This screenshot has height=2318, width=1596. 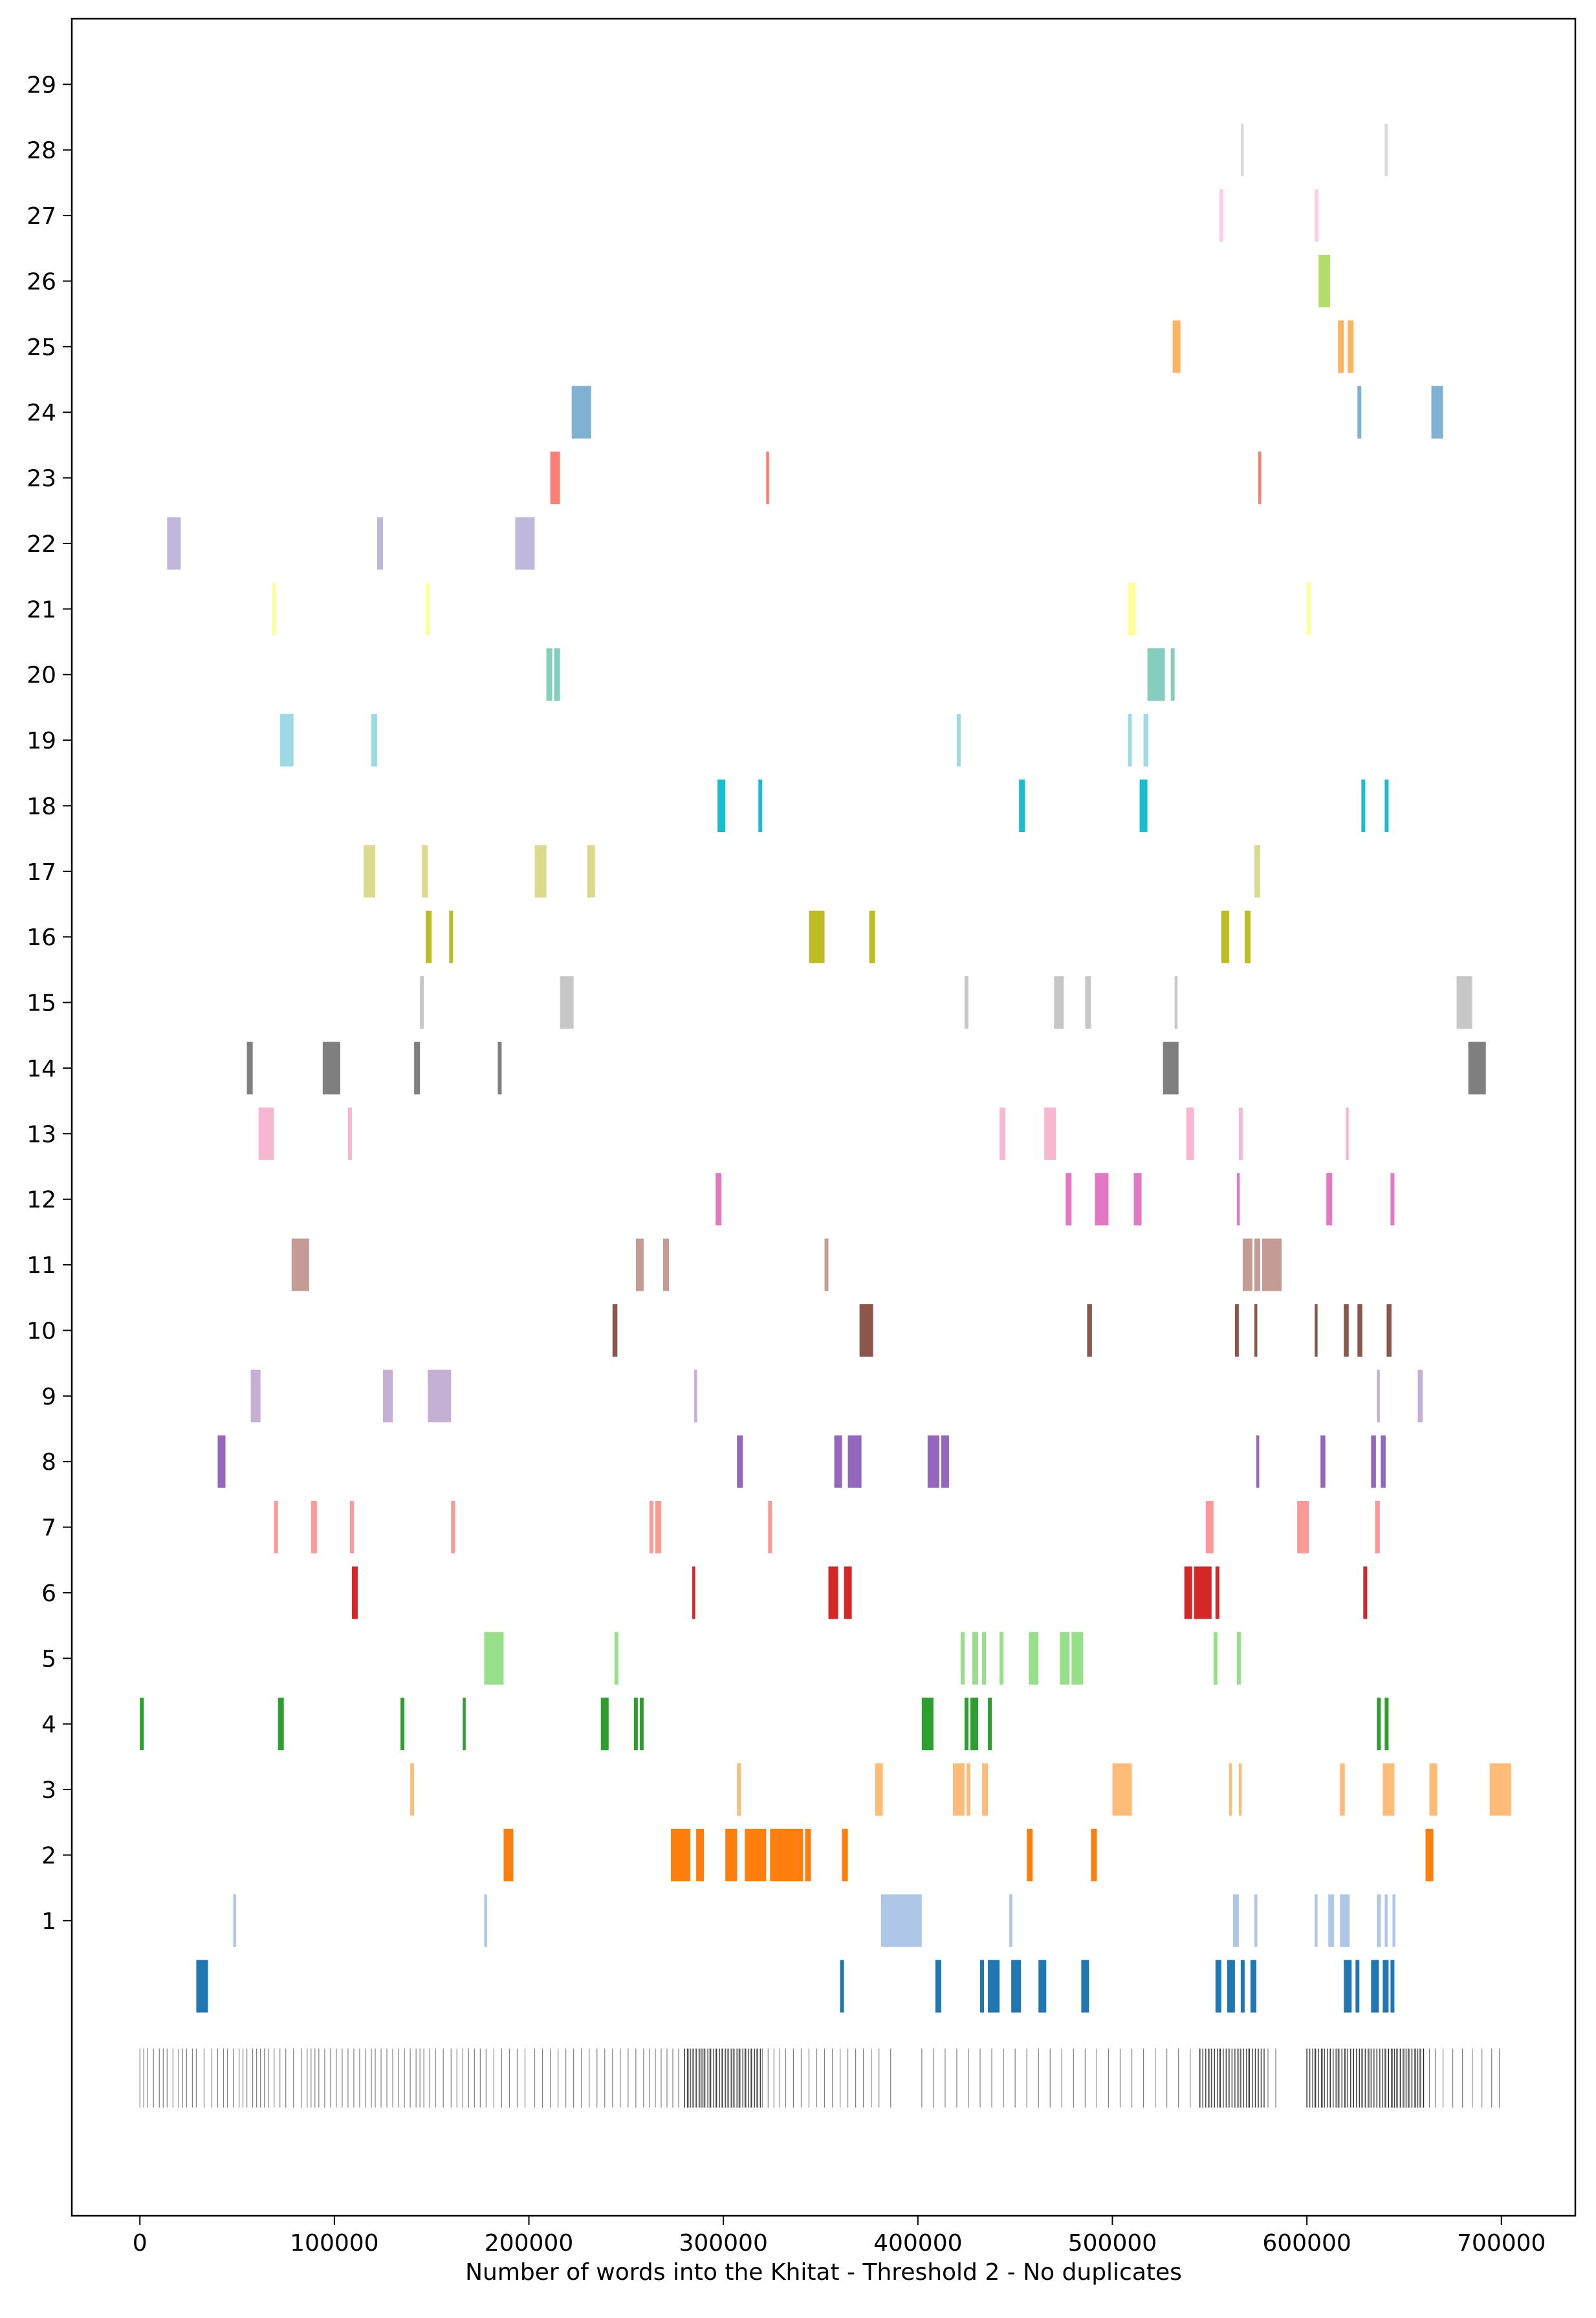 I want to click on x-tick-label: 100000, so click(x=334, y=2243).